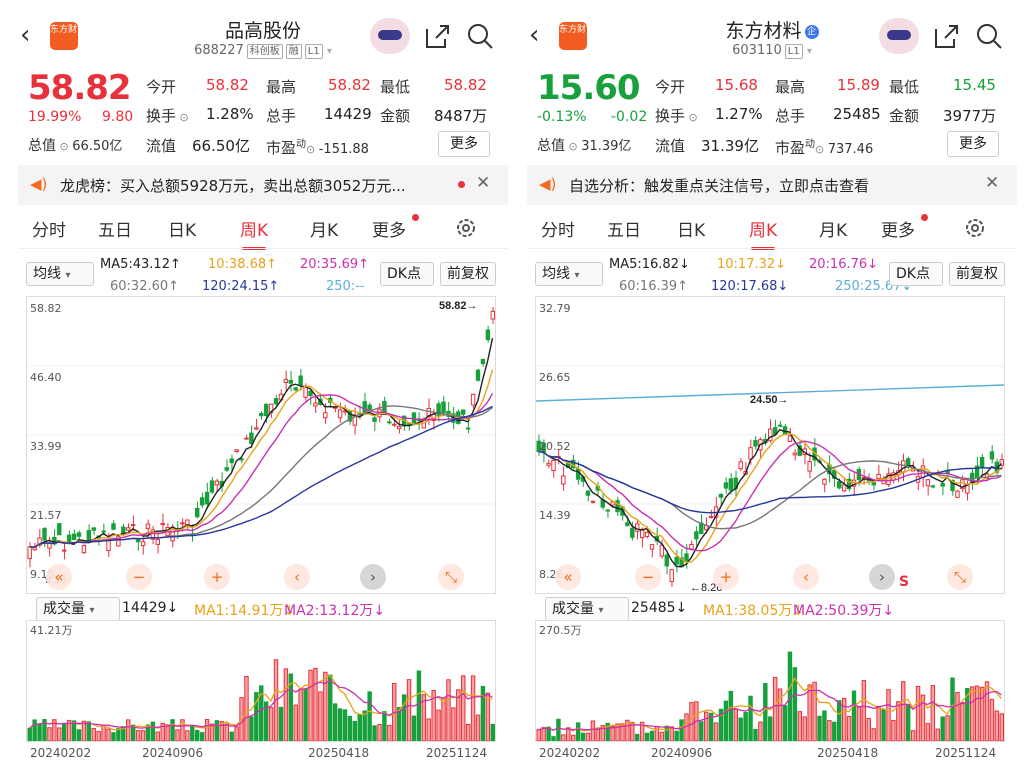 This screenshot has width=1025, height=768. Describe the element at coordinates (770, 482) in the screenshot. I see `ma120-line` at that location.